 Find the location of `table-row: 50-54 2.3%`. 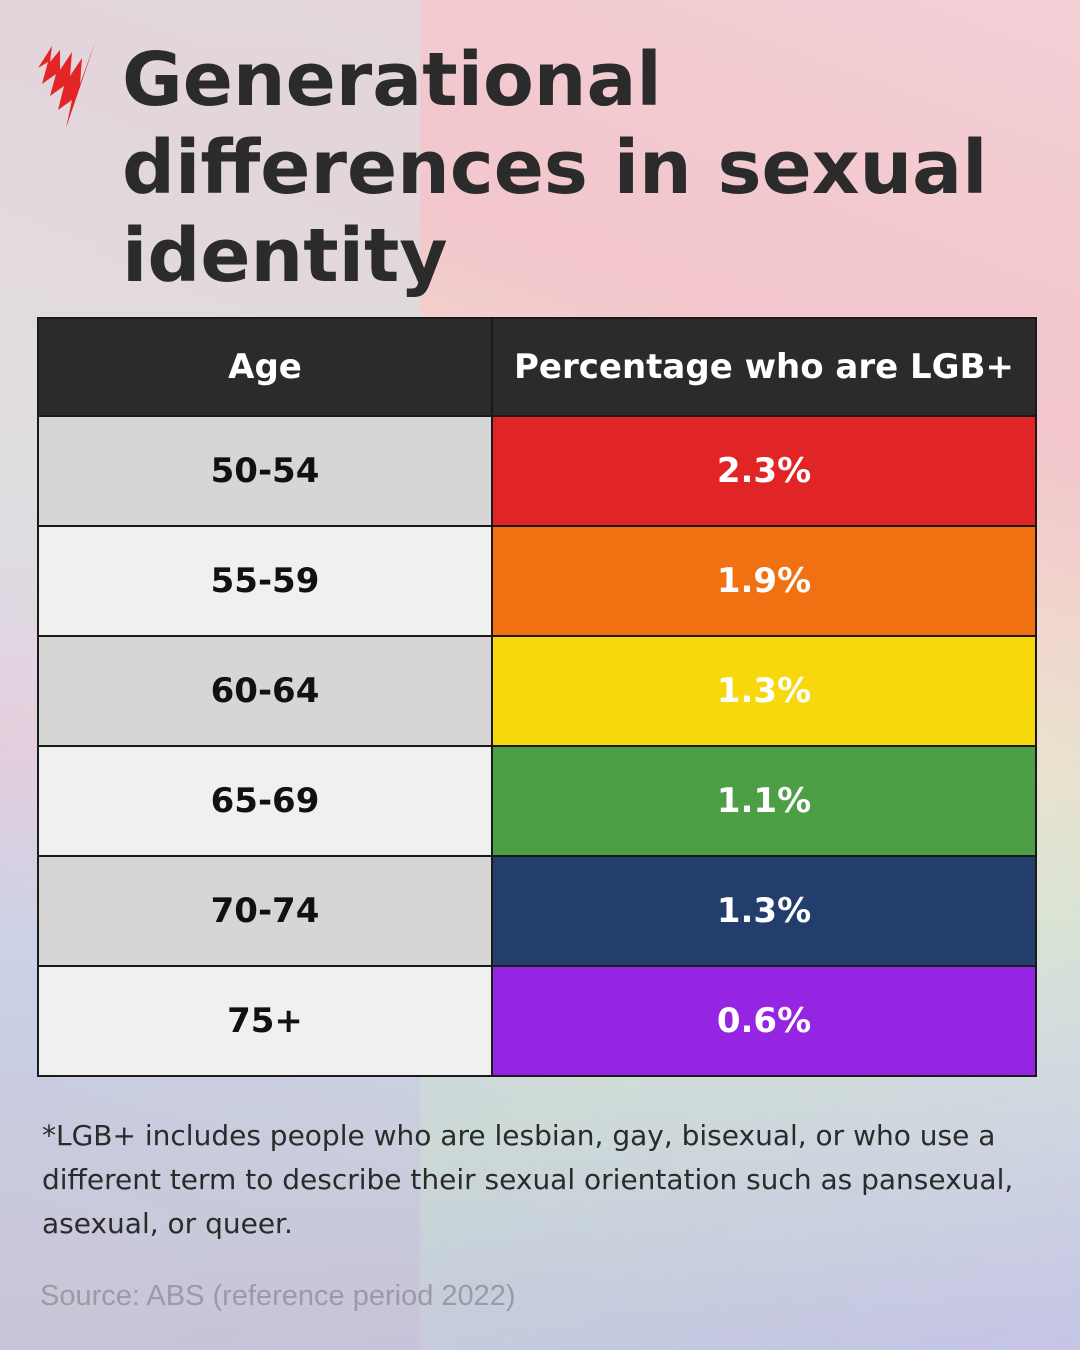

table-row: 50-54 2.3% is located at coordinates (537, 471).